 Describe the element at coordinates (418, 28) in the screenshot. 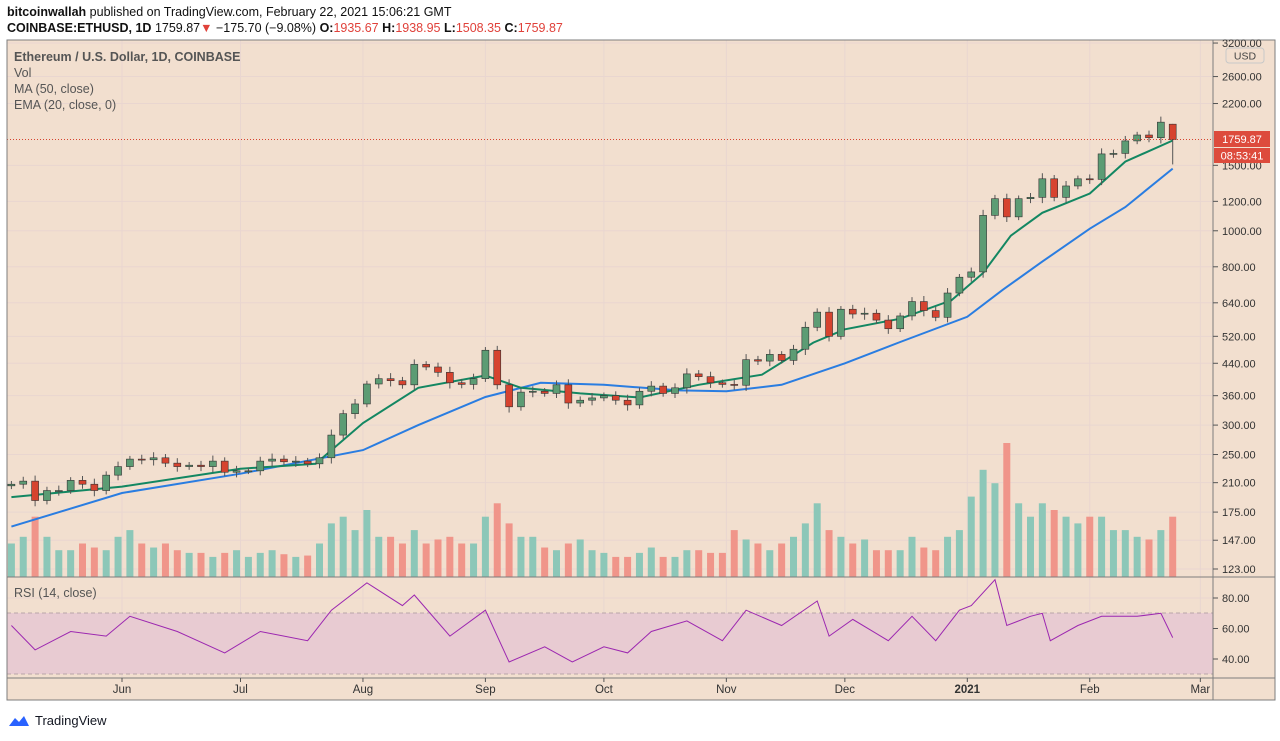

I see `high-value: 1938.95` at that location.